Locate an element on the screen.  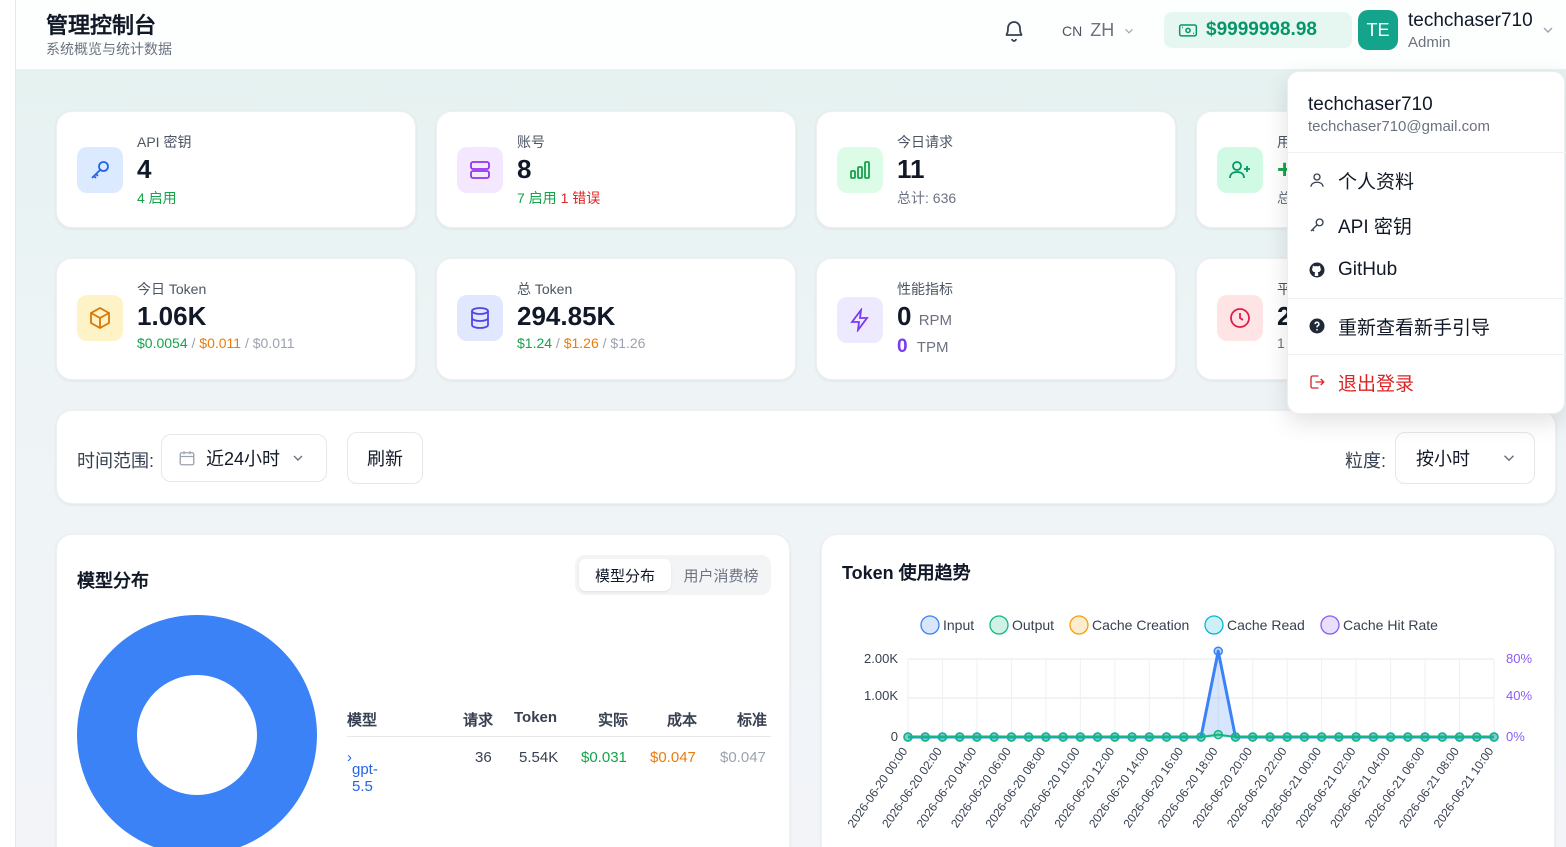
stat-card-accounts: 账号 8 7 启用 1 错误 is located at coordinates (616, 169).